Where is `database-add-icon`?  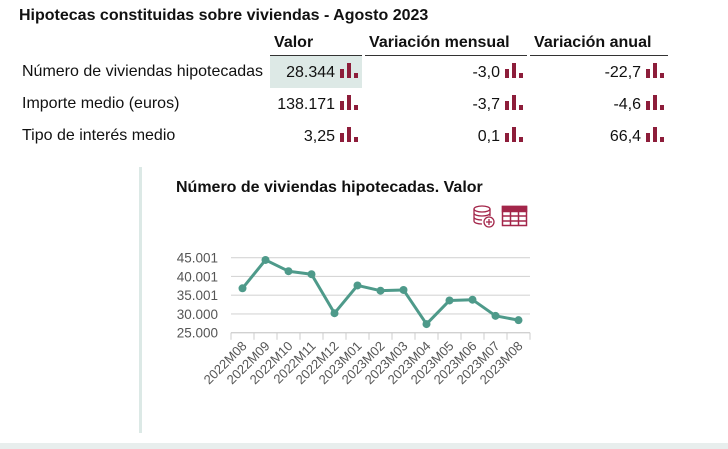
database-add-icon is located at coordinates (484, 216).